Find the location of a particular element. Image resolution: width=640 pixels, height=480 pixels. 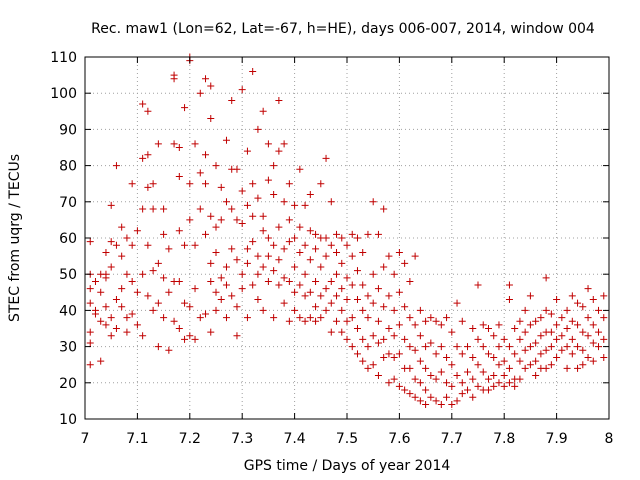

x-tick-label: 7.2 is located at coordinates (190, 439).